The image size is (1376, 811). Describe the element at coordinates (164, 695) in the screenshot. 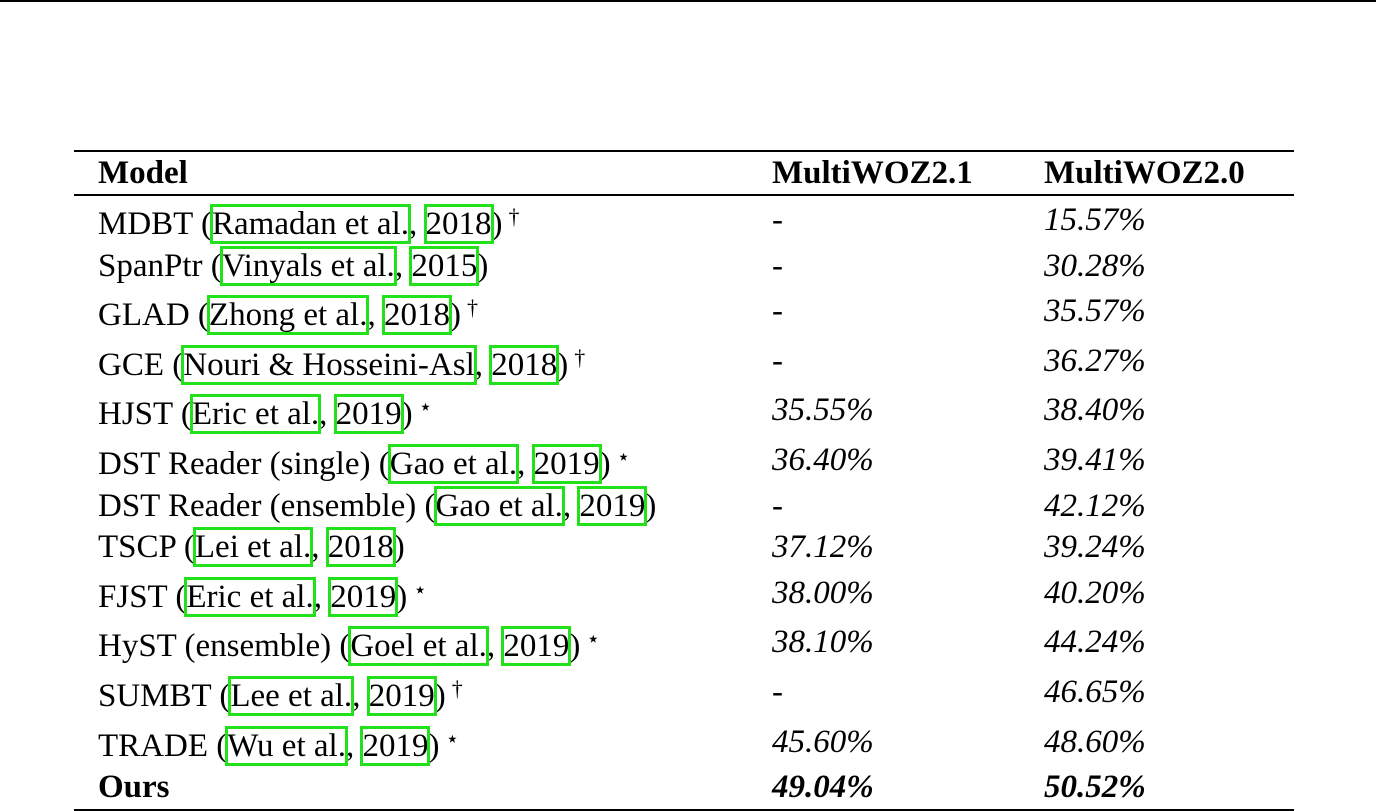

I see `model-name: SUMBT (` at that location.